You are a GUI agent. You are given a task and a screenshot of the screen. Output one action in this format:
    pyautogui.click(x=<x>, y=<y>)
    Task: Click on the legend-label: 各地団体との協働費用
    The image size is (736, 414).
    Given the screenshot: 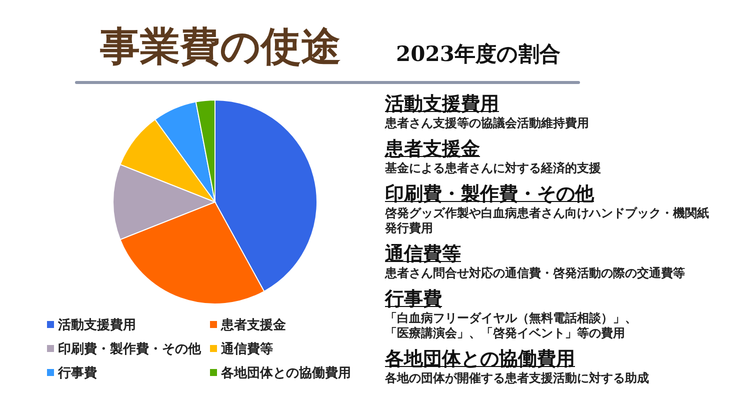 What is the action you would take?
    pyautogui.click(x=286, y=373)
    